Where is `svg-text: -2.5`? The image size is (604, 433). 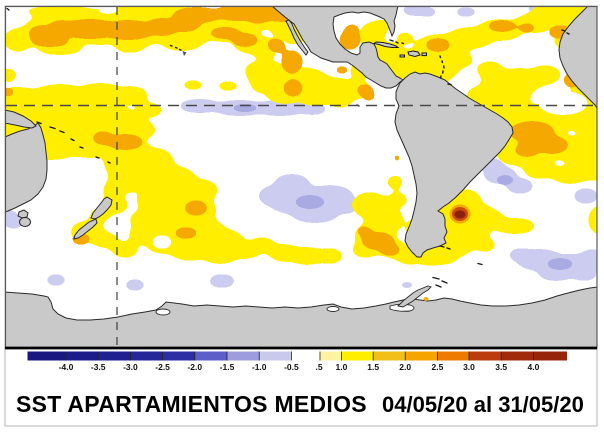
svg-text: -2.5 is located at coordinates (162, 367).